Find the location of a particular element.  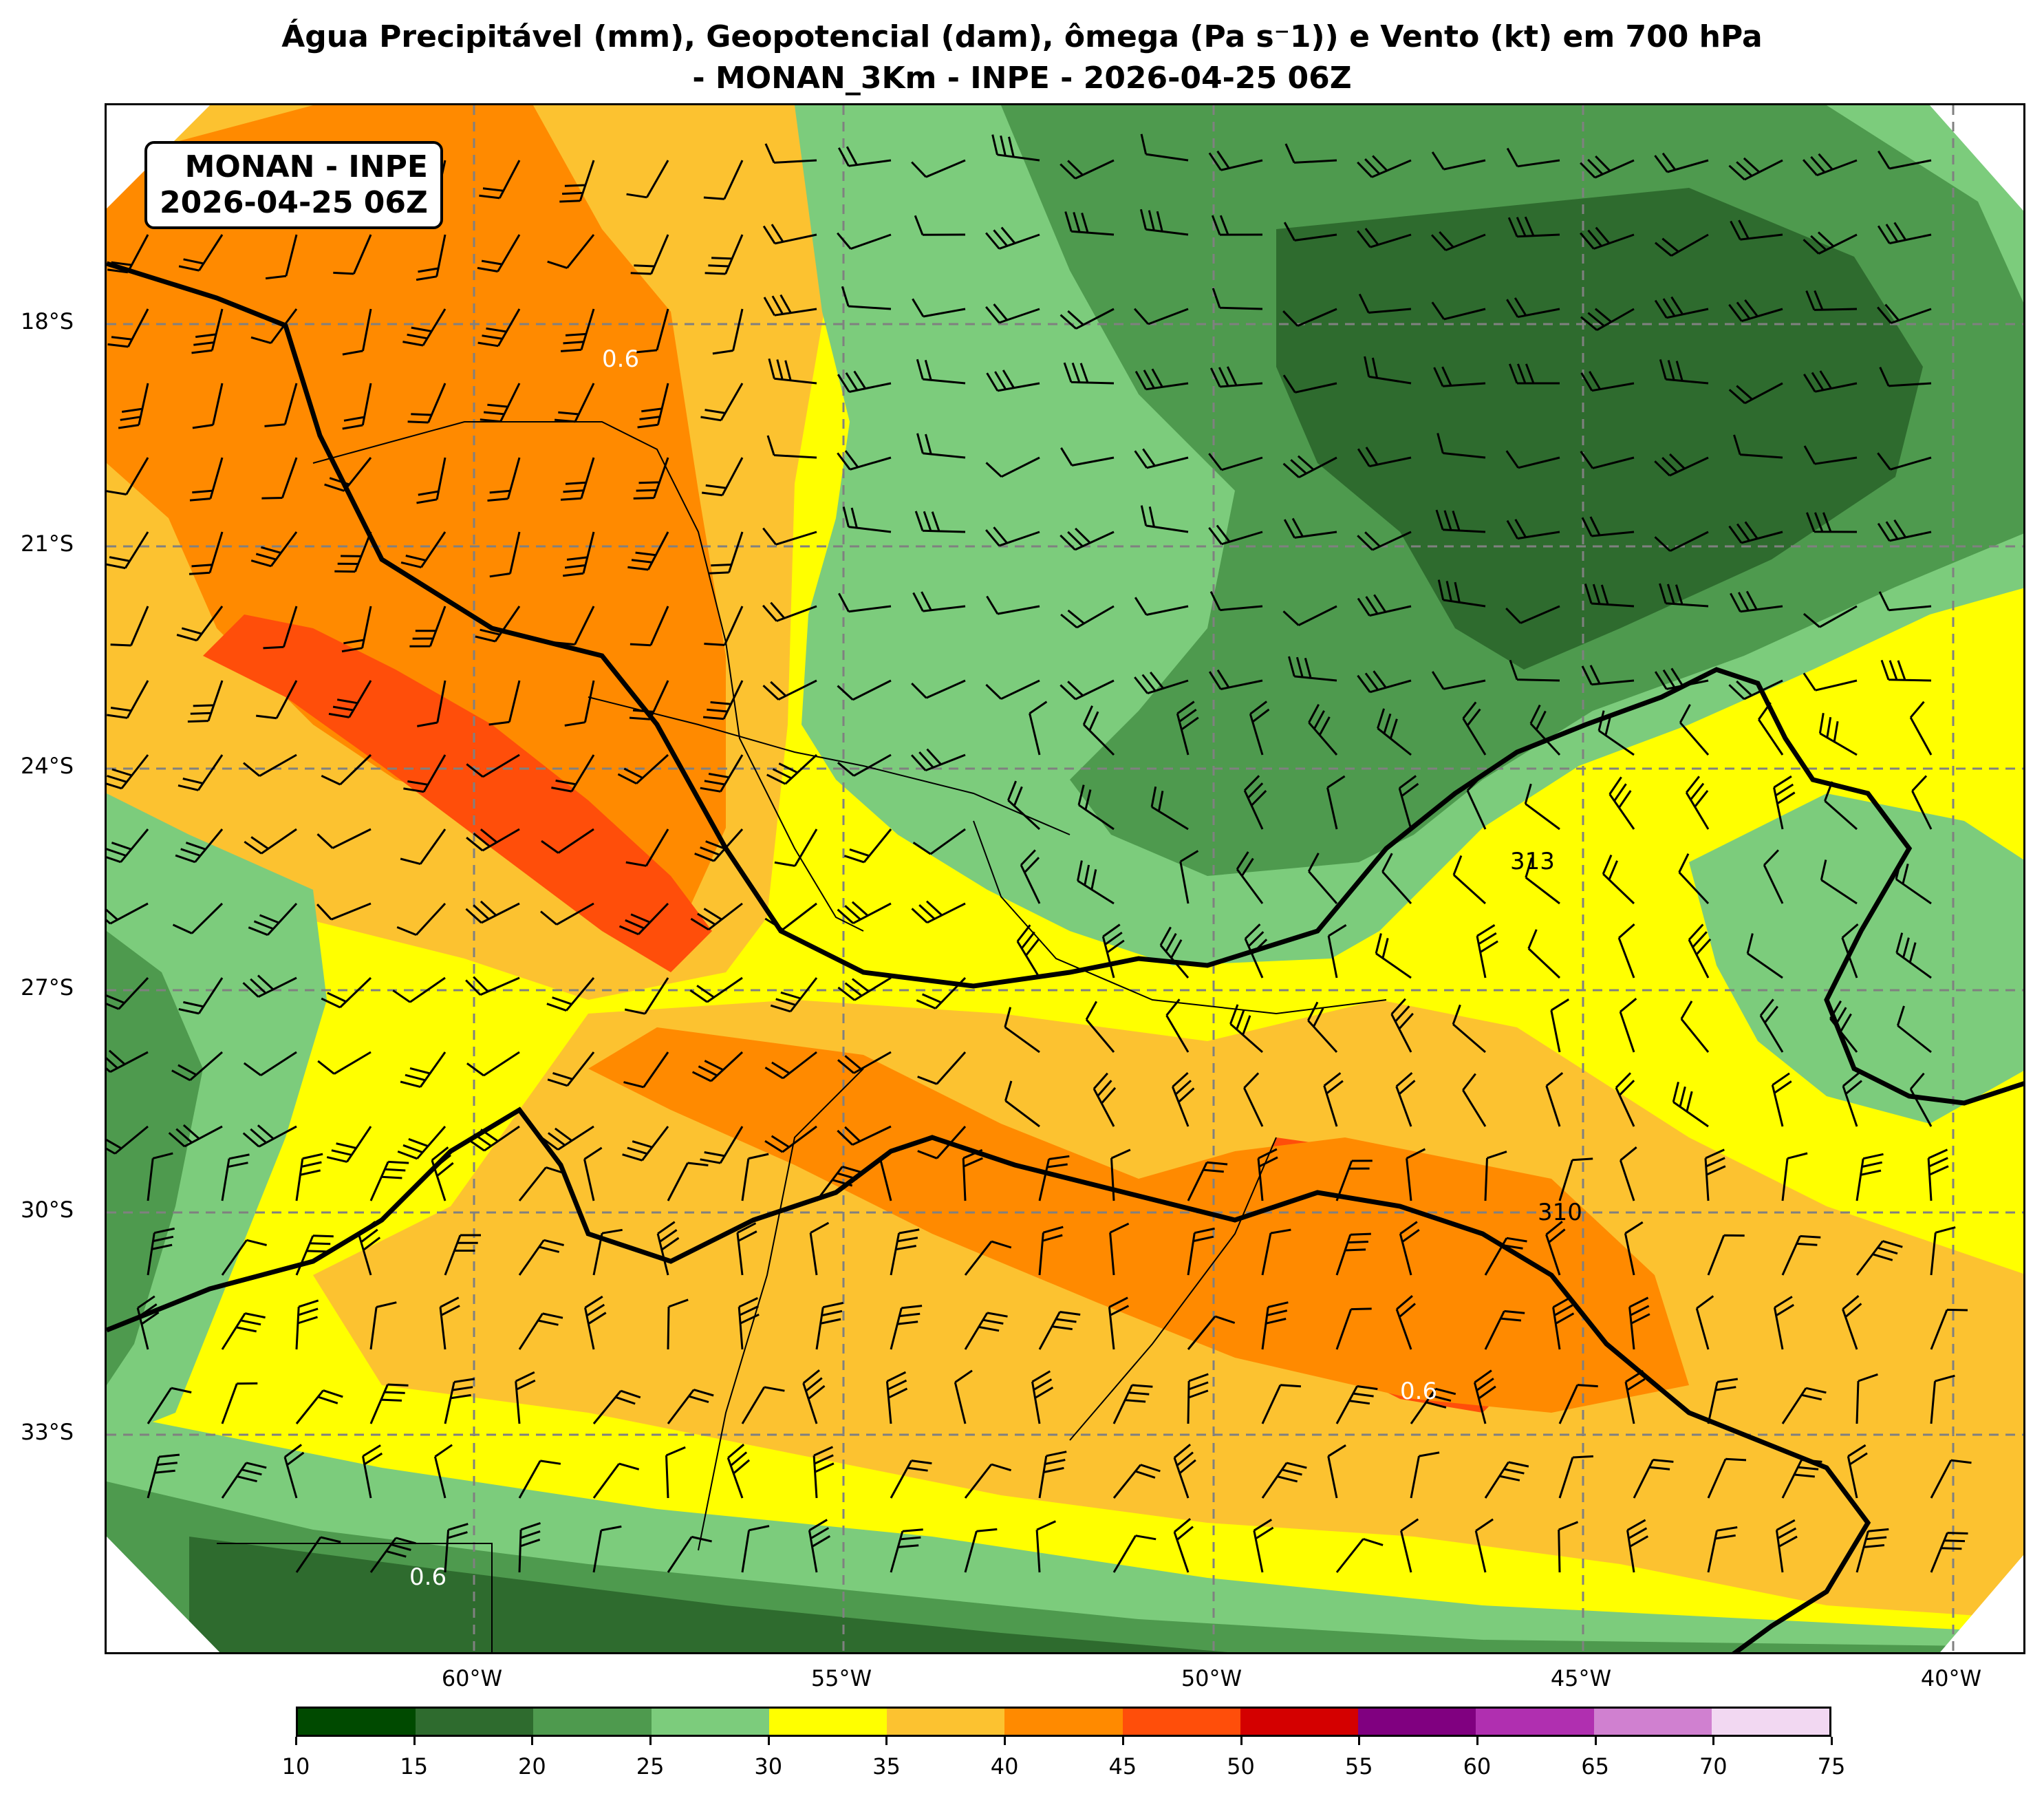

colorbar-tick-label: 15 is located at coordinates (414, 1766).